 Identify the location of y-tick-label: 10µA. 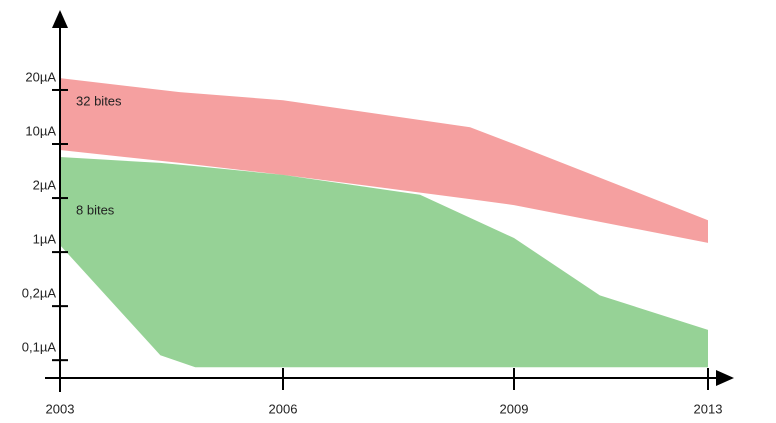
(40, 130).